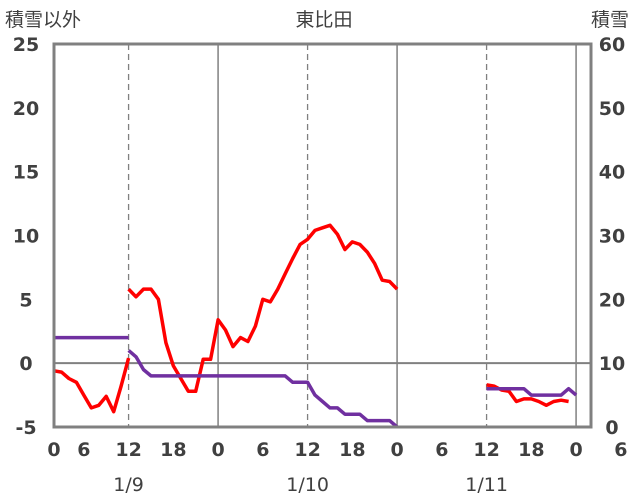 The image size is (636, 501). I want to click on y-right-tick-label: 40, so click(612, 173).